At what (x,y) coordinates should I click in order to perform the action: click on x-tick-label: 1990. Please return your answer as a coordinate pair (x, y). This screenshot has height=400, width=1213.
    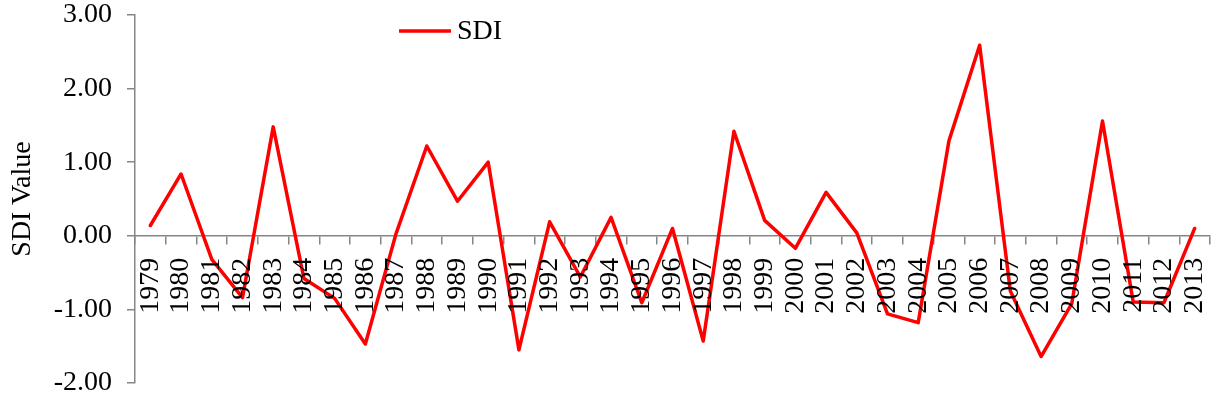
    Looking at the image, I should click on (486, 285).